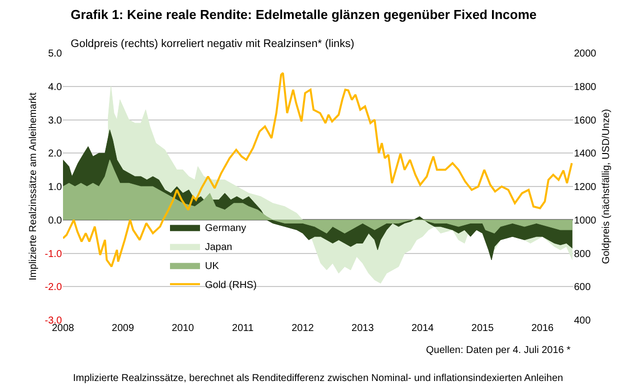 This screenshot has width=630, height=390. Describe the element at coordinates (183, 328) in the screenshot. I see `x-tick-label: 2010` at that location.